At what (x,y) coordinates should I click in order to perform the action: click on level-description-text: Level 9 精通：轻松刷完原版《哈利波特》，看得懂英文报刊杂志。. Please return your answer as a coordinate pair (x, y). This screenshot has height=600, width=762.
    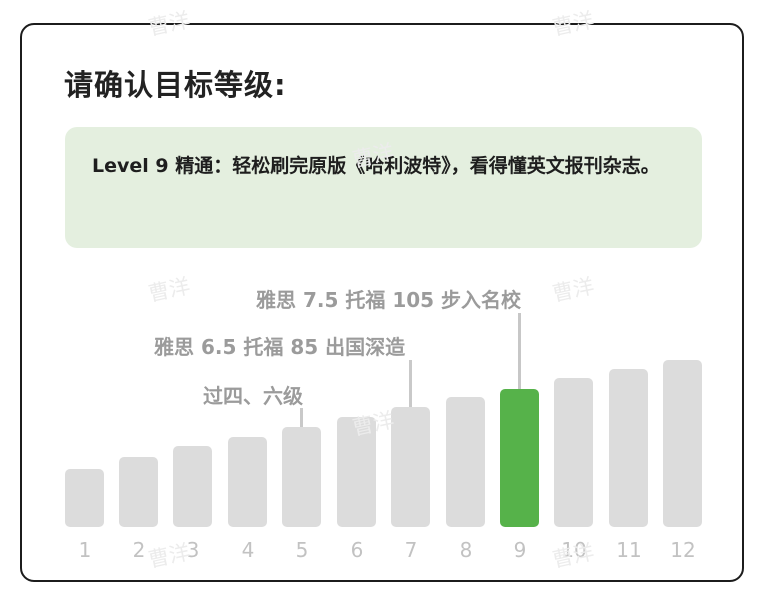
    Looking at the image, I should click on (376, 166).